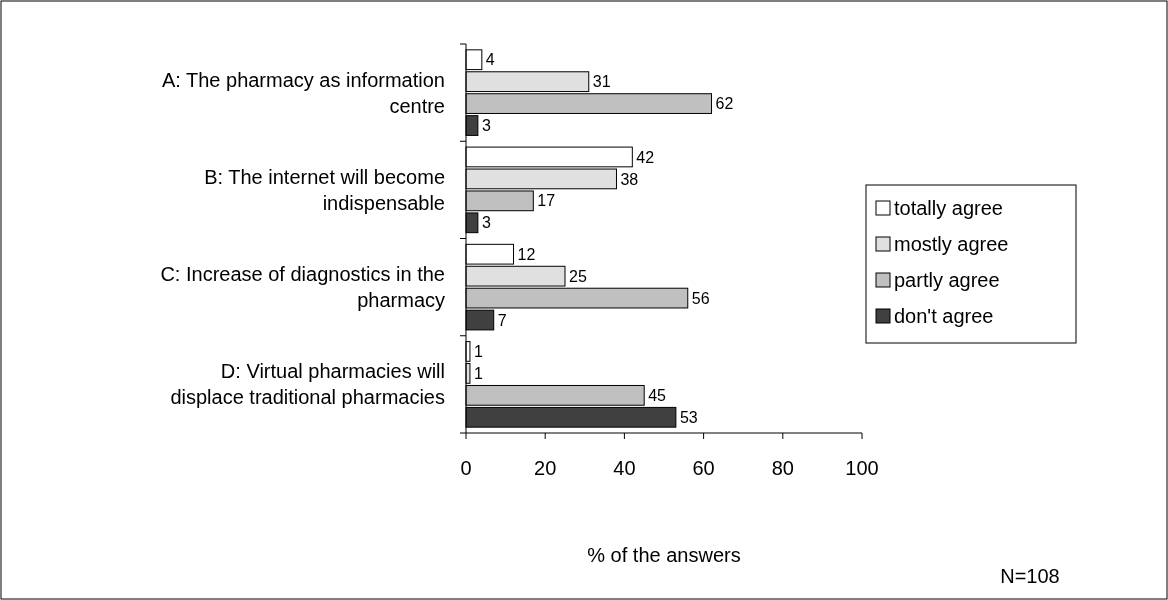 This screenshot has width=1168, height=600. I want to click on x-tick-label: 0, so click(466, 468).